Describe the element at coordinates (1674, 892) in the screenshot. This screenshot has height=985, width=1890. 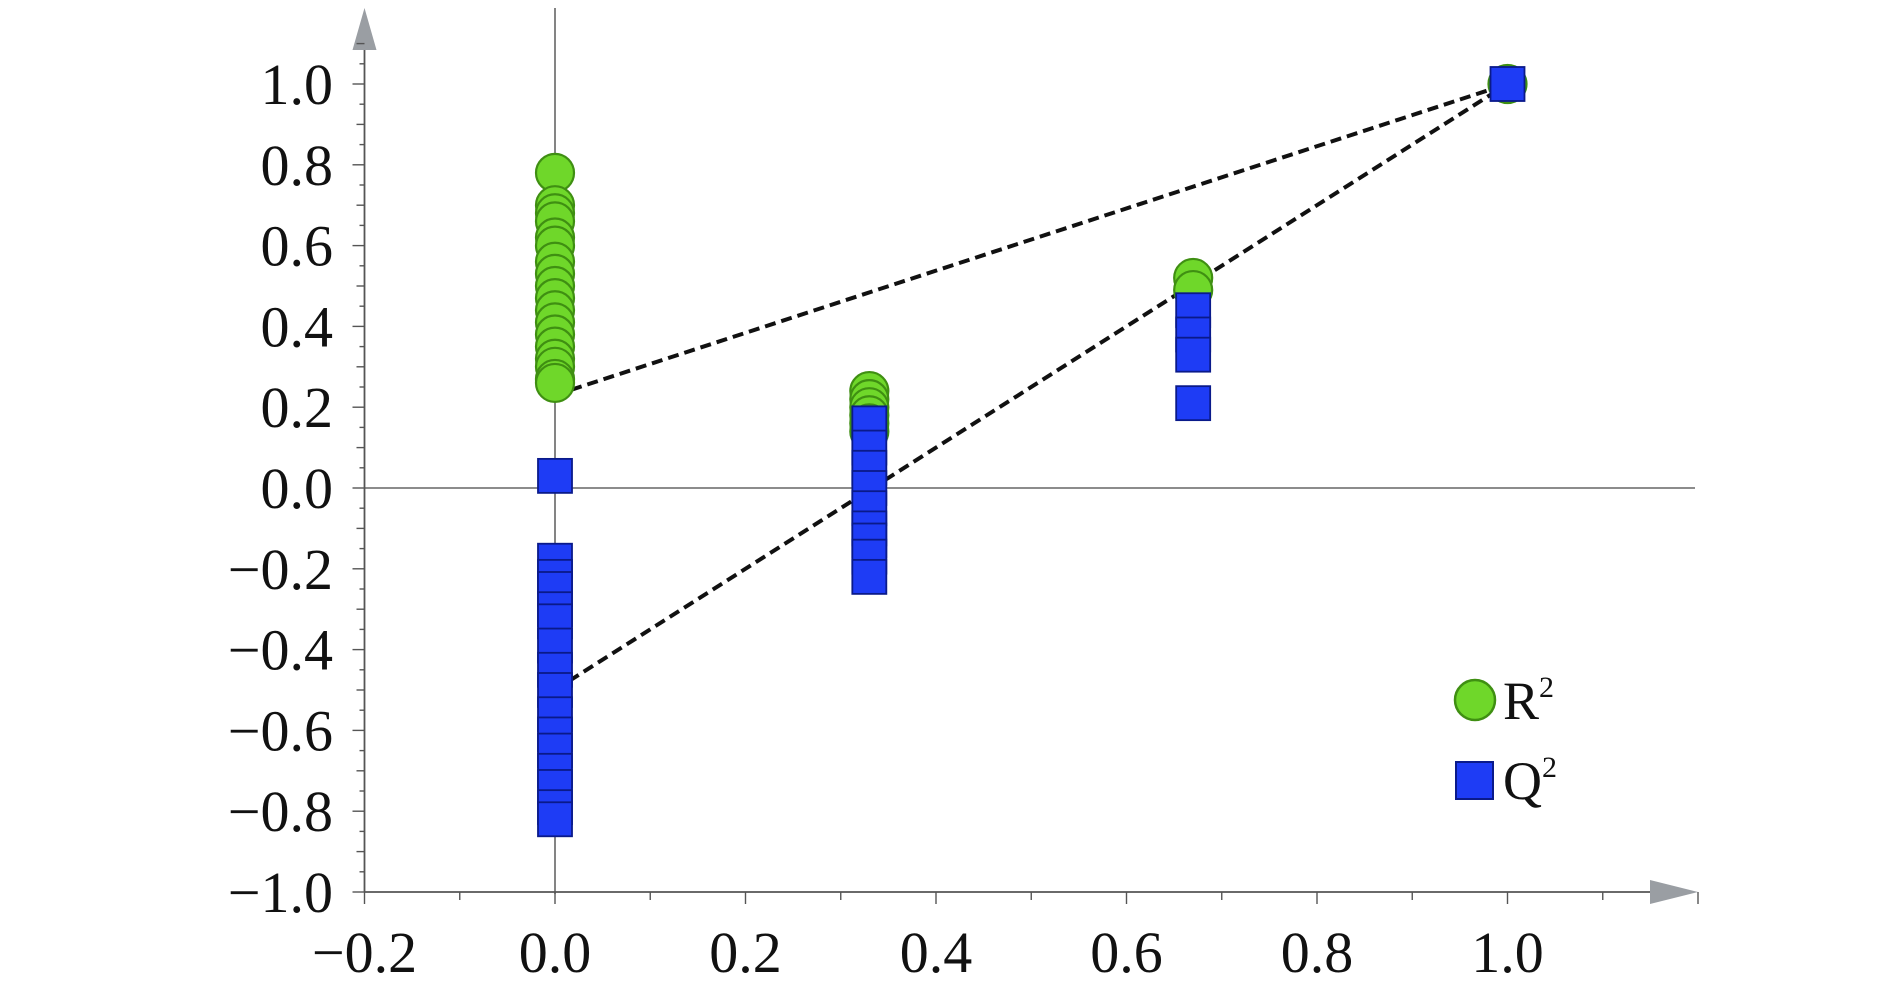
I see `x-axis-arrow` at that location.